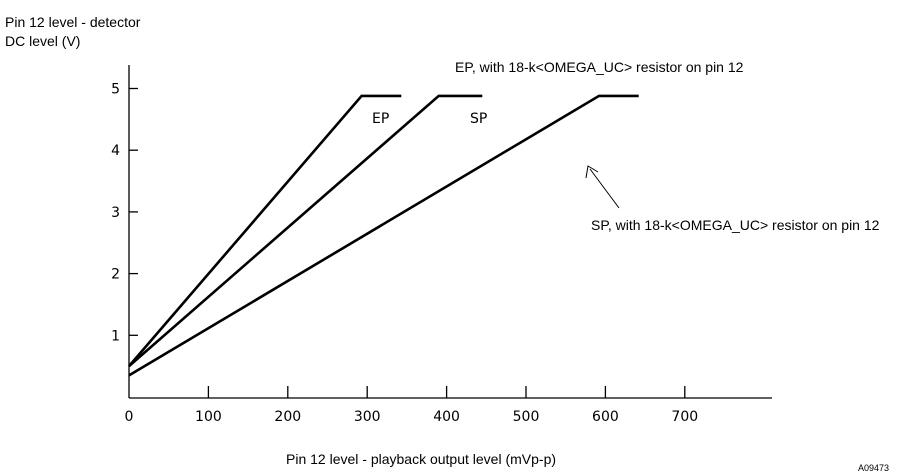  Describe the element at coordinates (129, 417) in the screenshot. I see `x-tick-label: 0` at that location.